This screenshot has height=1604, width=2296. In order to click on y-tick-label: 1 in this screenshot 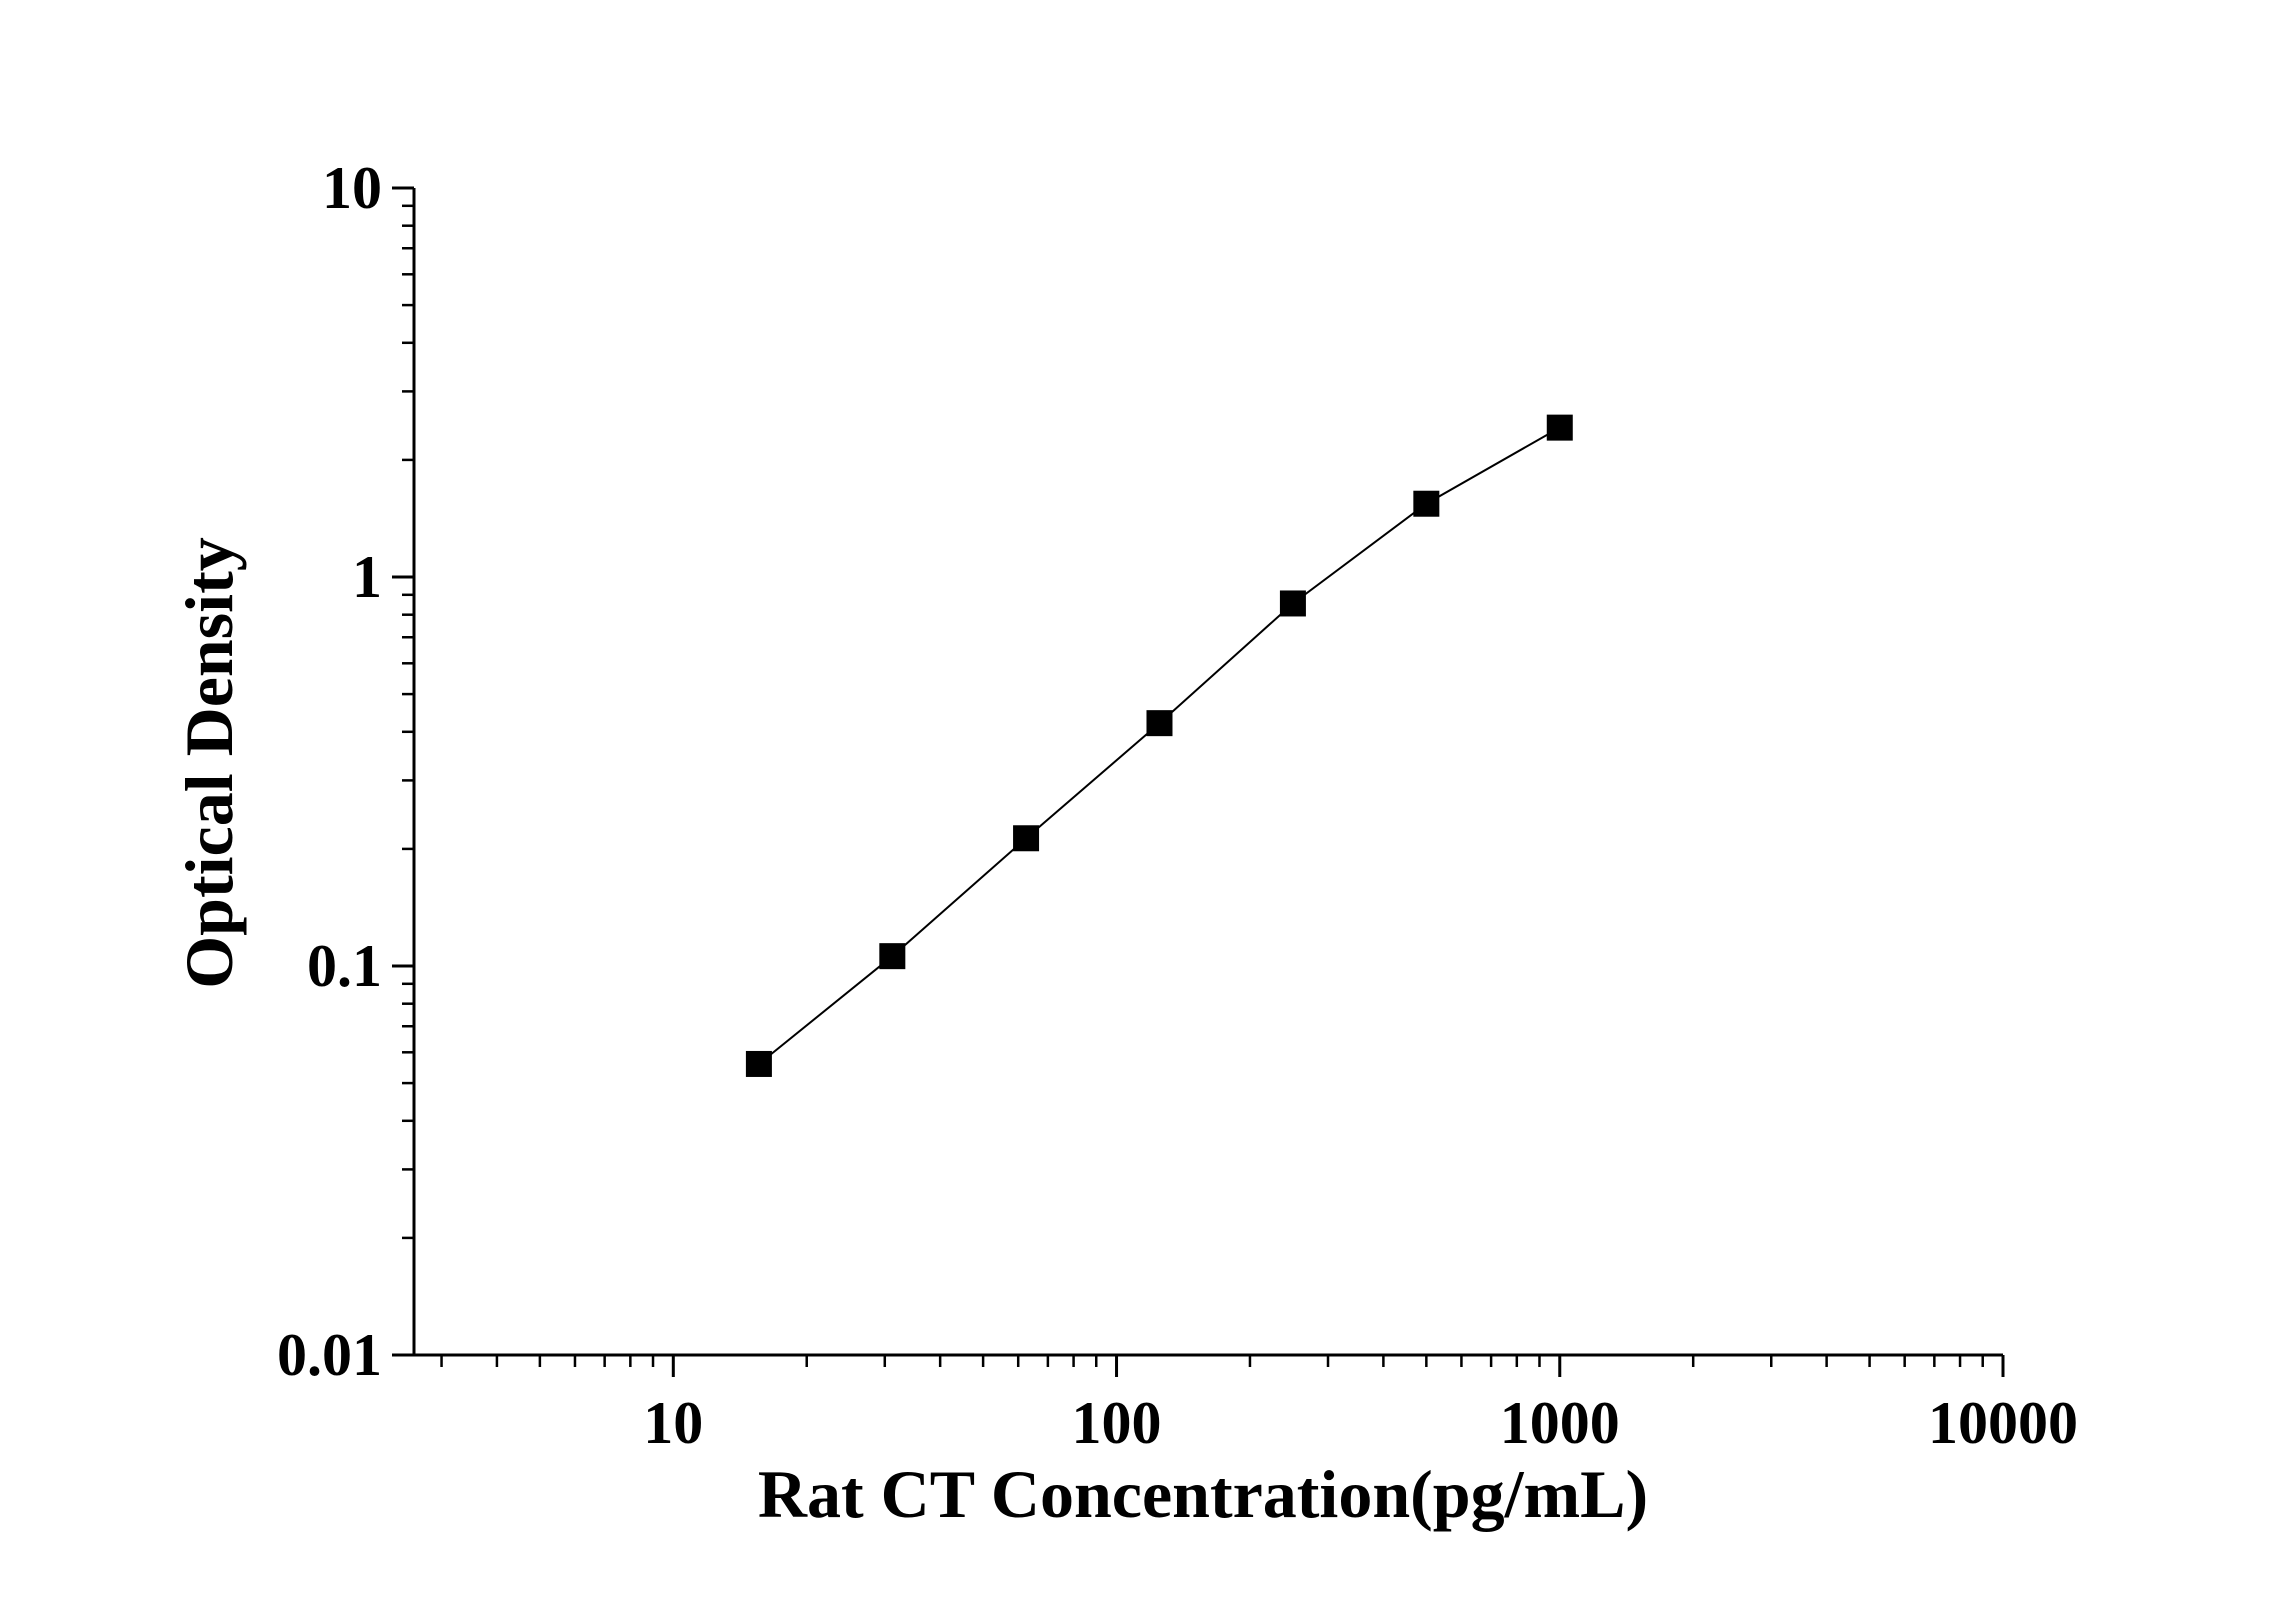, I will do `click(367, 577)`.